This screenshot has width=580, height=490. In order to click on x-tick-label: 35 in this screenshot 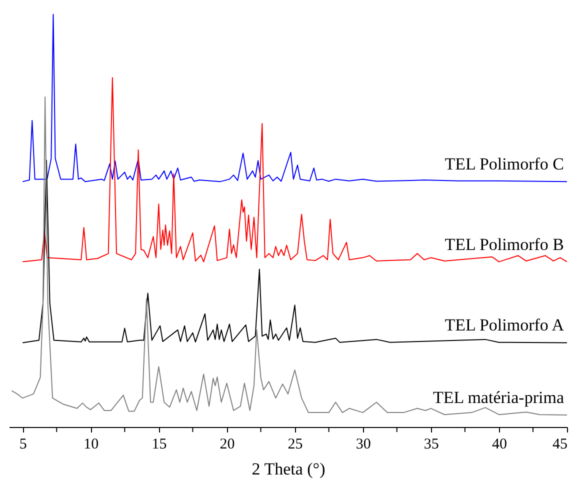, I will do `click(431, 444)`.